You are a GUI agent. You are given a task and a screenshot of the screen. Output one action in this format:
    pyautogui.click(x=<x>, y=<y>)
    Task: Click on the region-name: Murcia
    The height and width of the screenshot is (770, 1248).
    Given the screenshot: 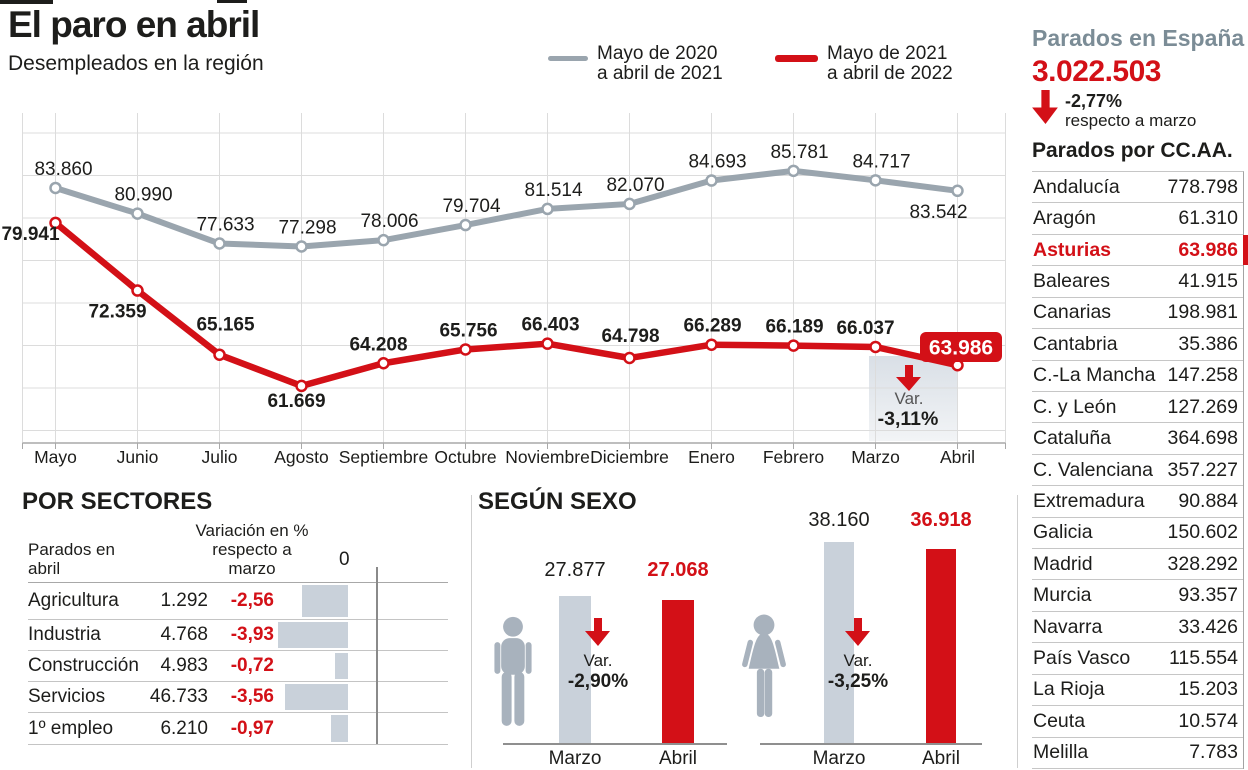 What is the action you would take?
    pyautogui.click(x=1062, y=595)
    